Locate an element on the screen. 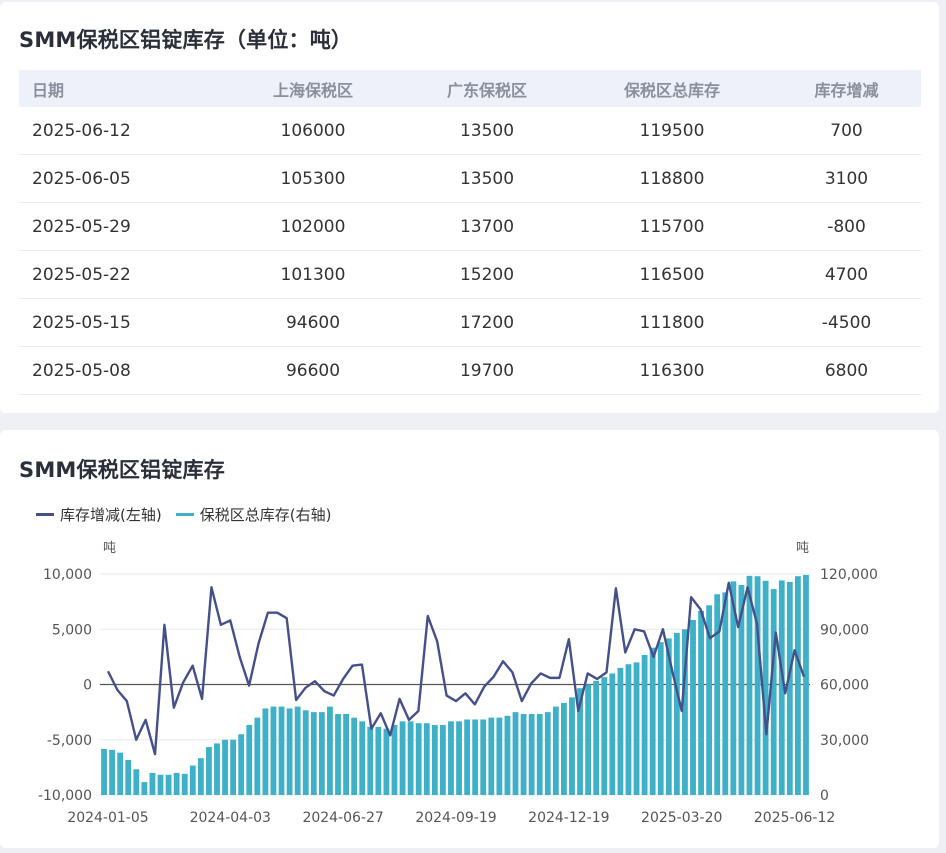 Image resolution: width=946 pixels, height=853 pixels. x-axis-tick-label: 2024-04-03 is located at coordinates (230, 818).